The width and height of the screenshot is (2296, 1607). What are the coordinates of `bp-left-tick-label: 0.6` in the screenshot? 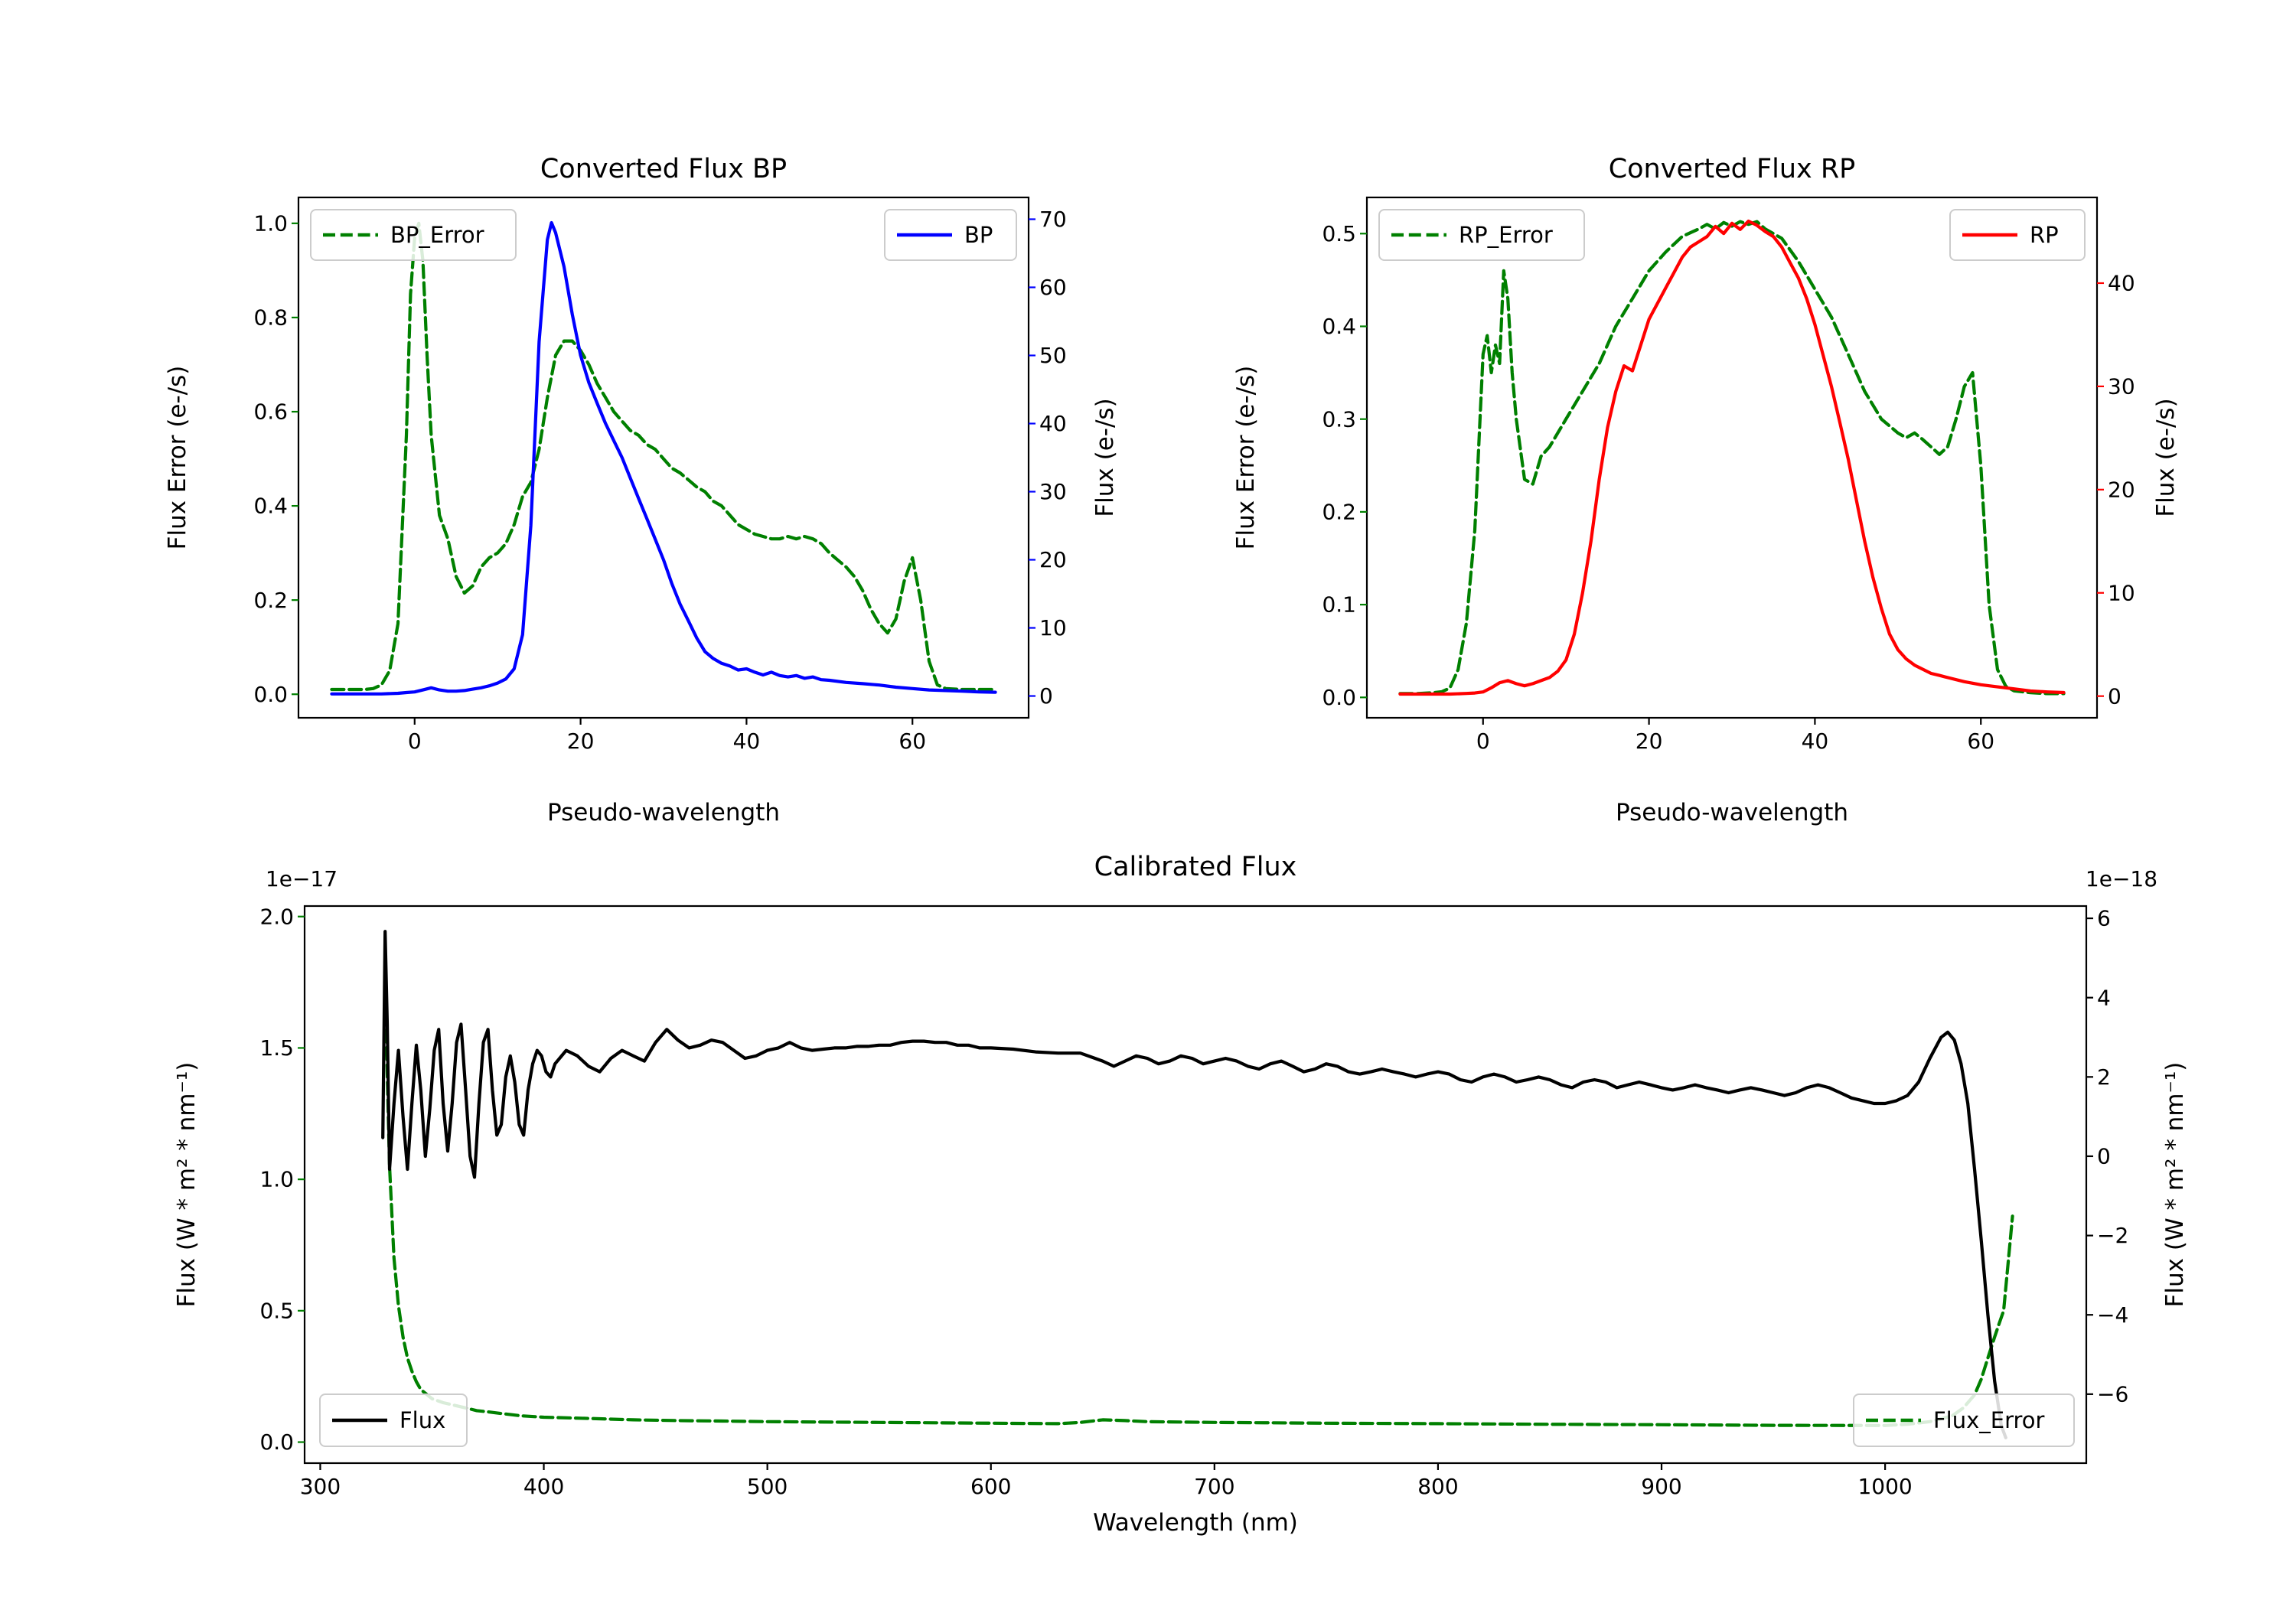 It's located at (270, 412).